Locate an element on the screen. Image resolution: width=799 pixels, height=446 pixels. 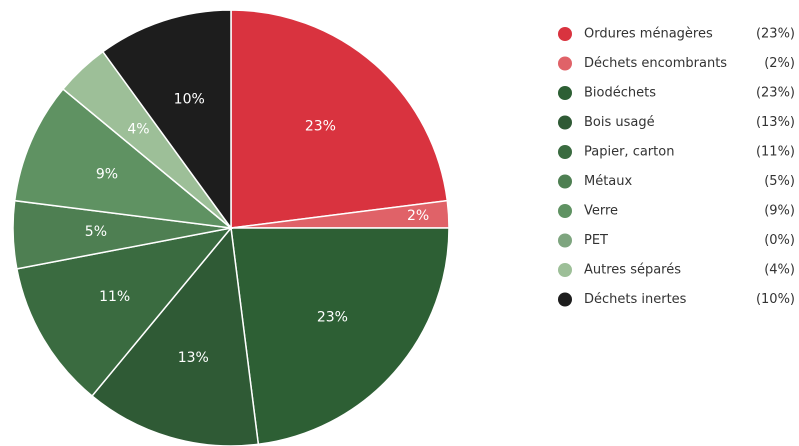
slice-label: 5% is located at coordinates (96, 232).